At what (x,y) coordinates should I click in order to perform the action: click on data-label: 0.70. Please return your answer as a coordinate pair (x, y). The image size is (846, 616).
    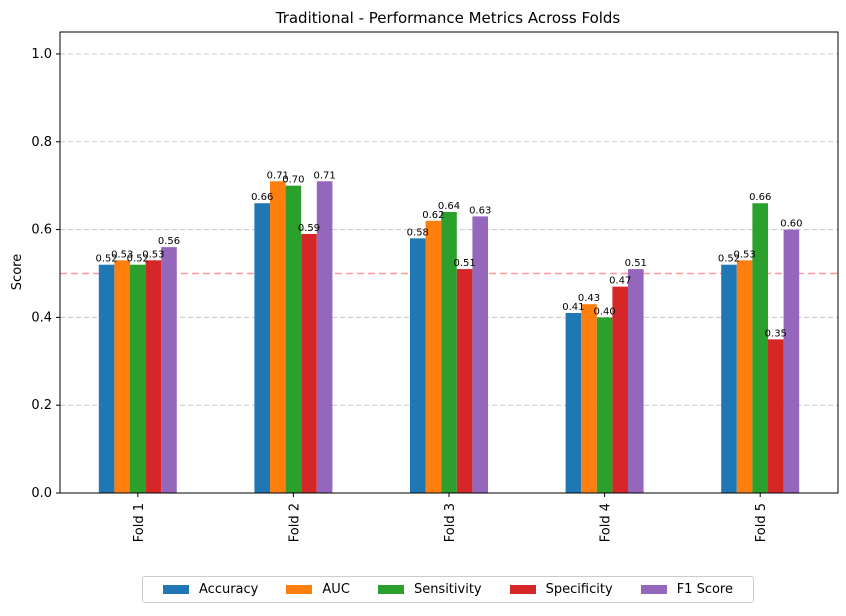
    Looking at the image, I should click on (293, 180).